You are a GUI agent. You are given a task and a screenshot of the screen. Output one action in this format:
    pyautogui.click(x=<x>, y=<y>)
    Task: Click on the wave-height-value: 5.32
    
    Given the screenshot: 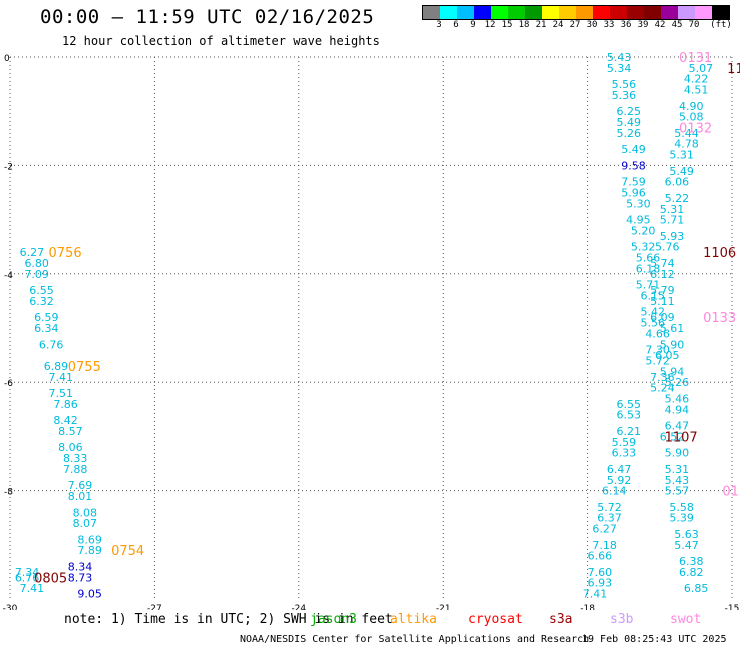 What is the action you would take?
    pyautogui.click(x=643, y=247)
    